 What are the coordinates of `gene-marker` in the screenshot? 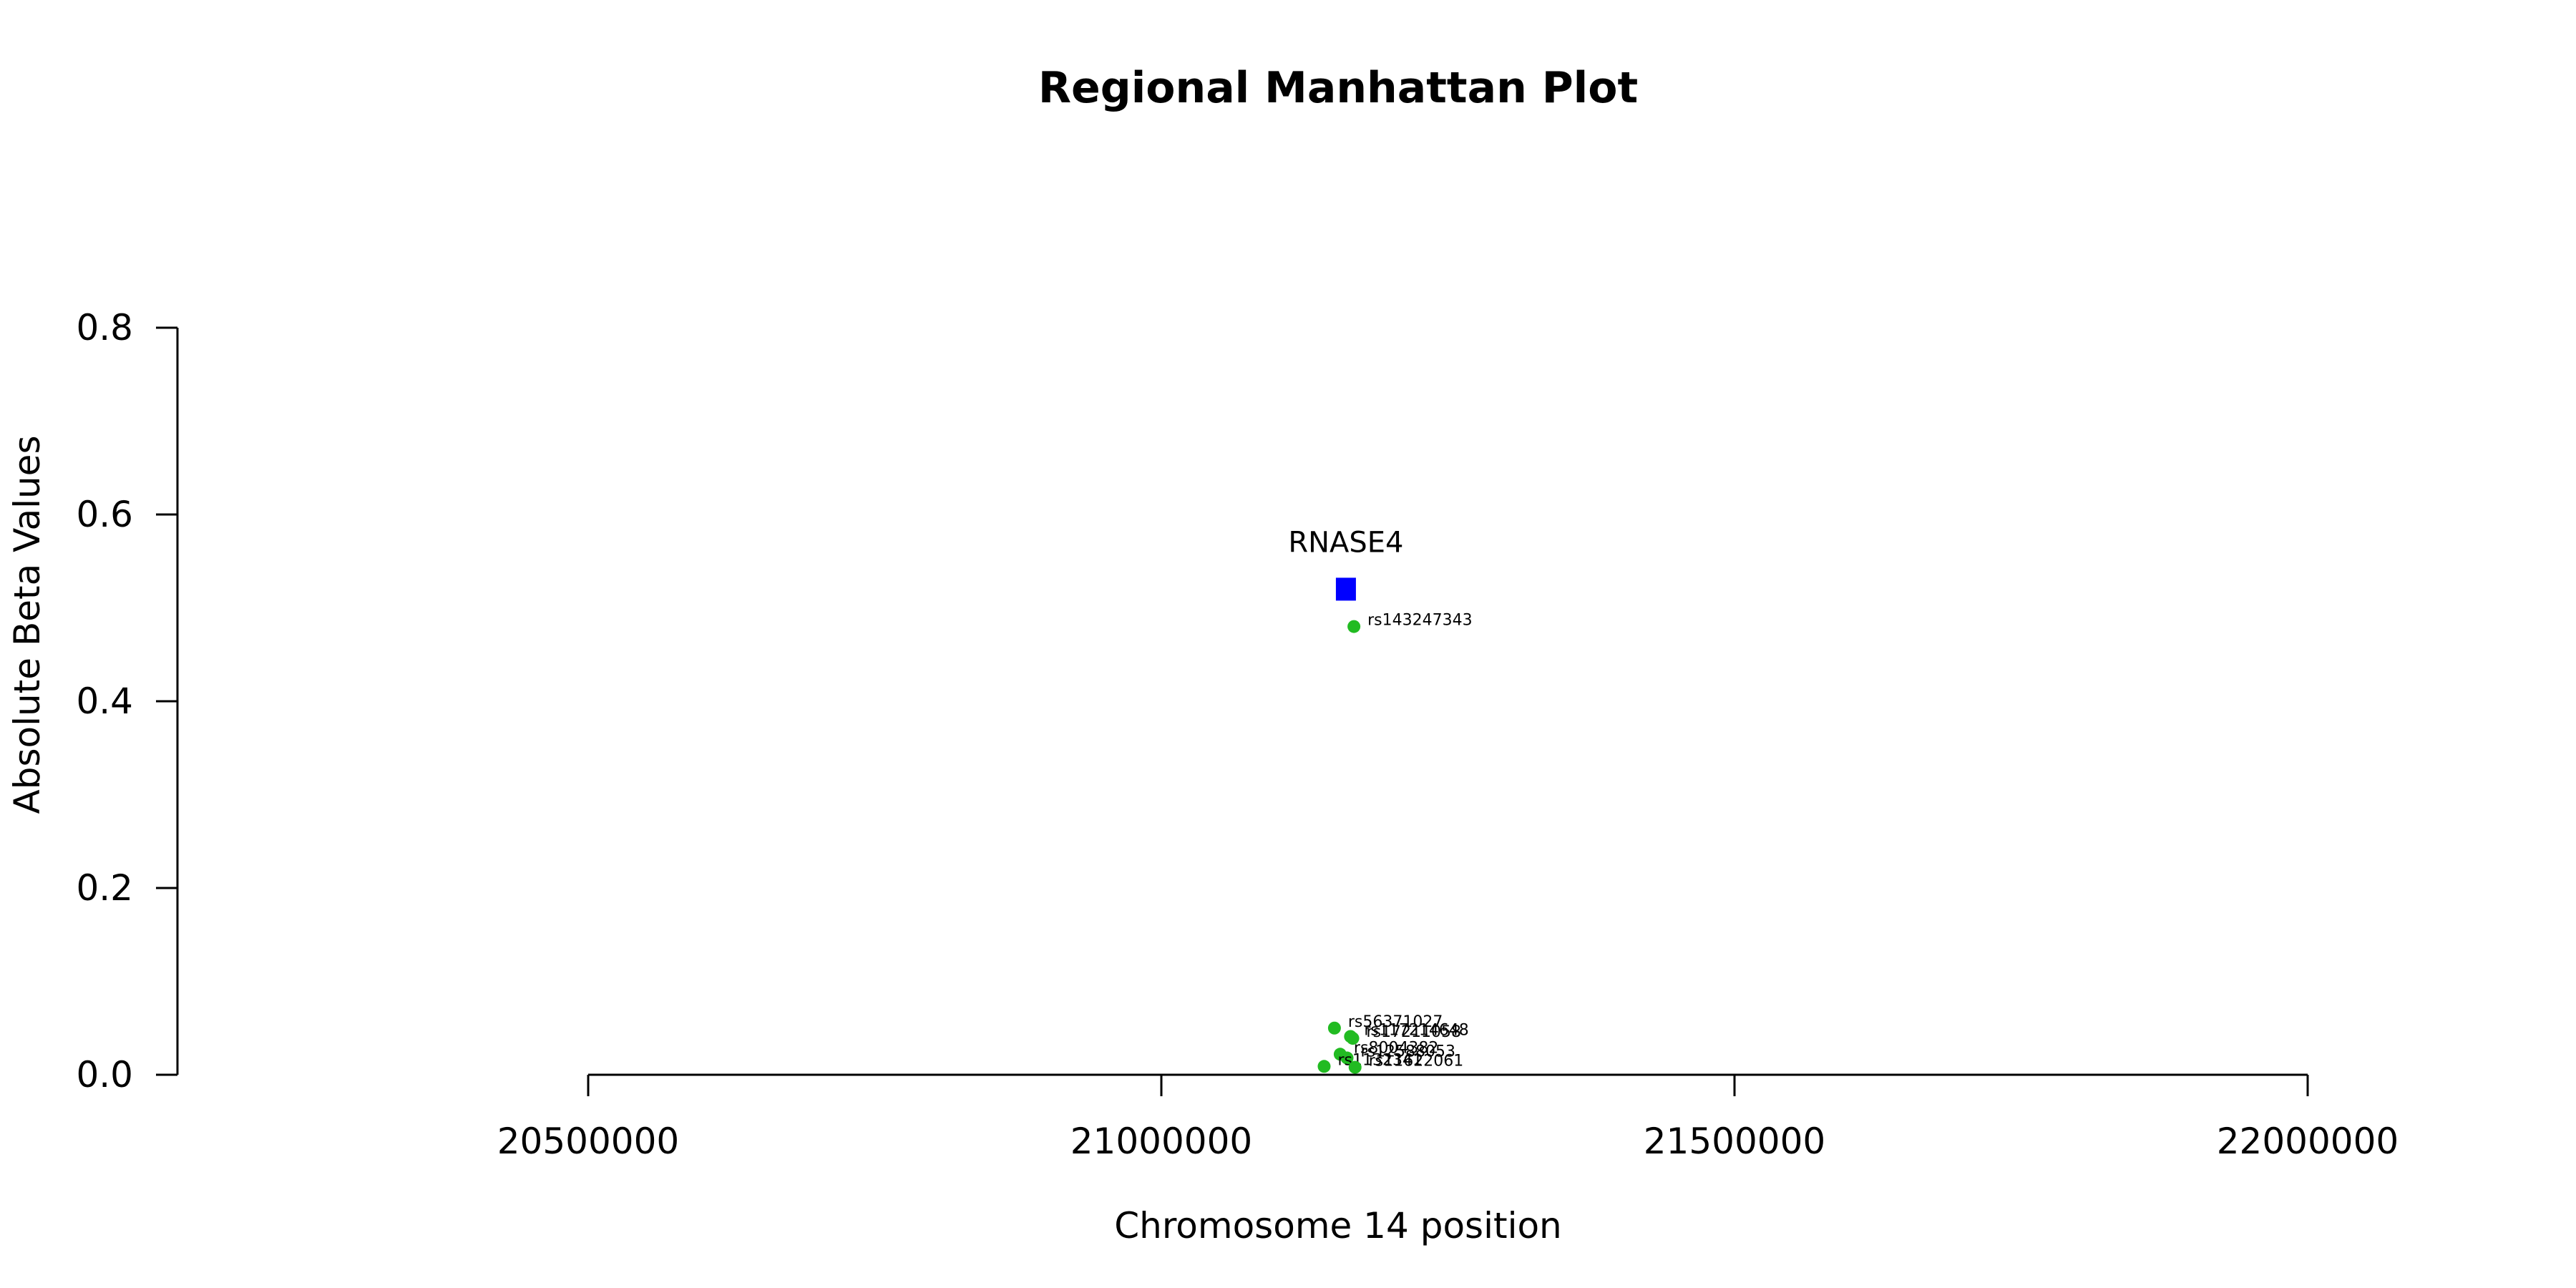 It's located at (1345, 589).